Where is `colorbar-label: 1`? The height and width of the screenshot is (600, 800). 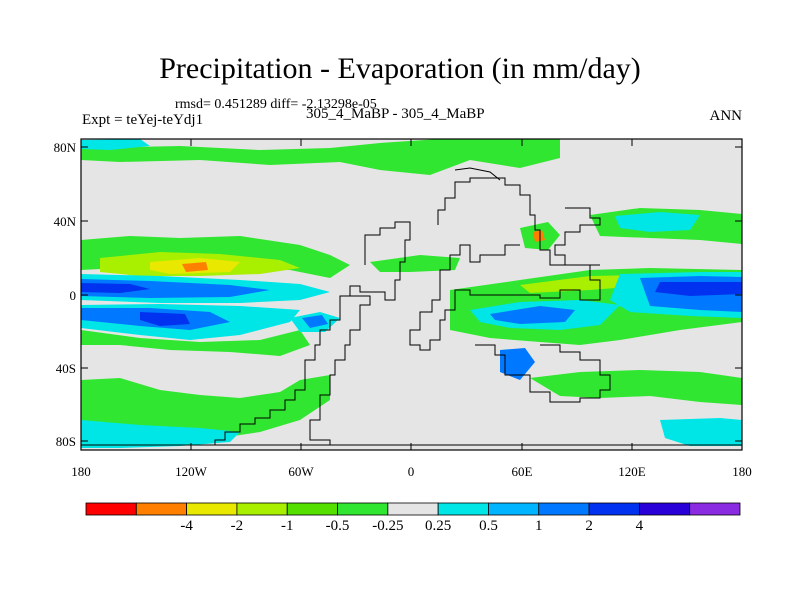 colorbar-label: 1 is located at coordinates (539, 526).